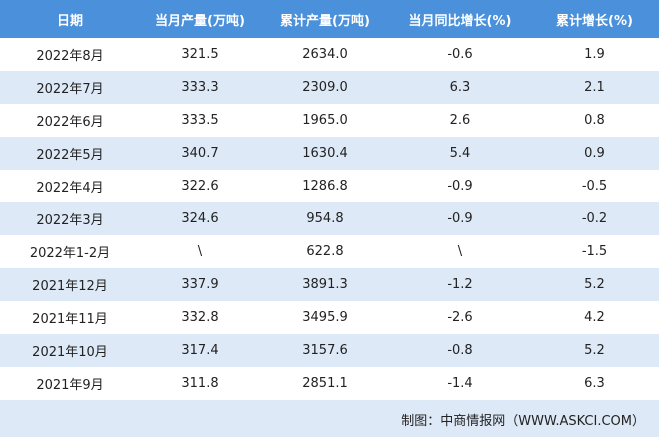 This screenshot has width=659, height=437. Describe the element at coordinates (200, 219) in the screenshot. I see `table-cell: 324.6` at that location.